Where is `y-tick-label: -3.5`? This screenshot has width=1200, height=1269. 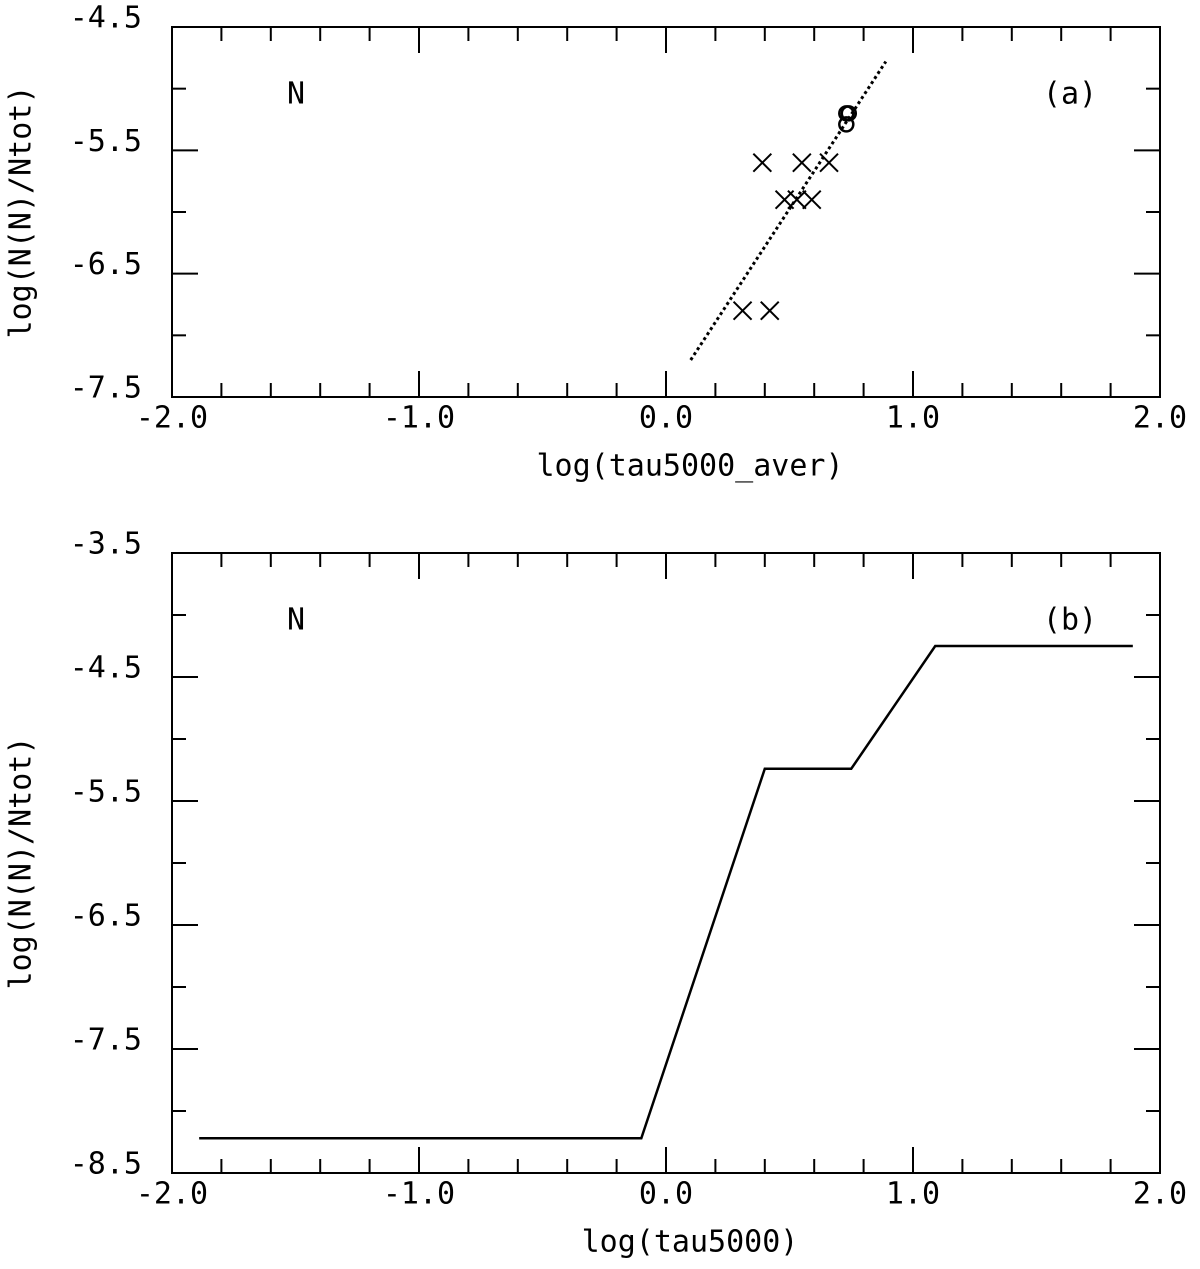
y-tick-label: -3.5 is located at coordinates (106, 544).